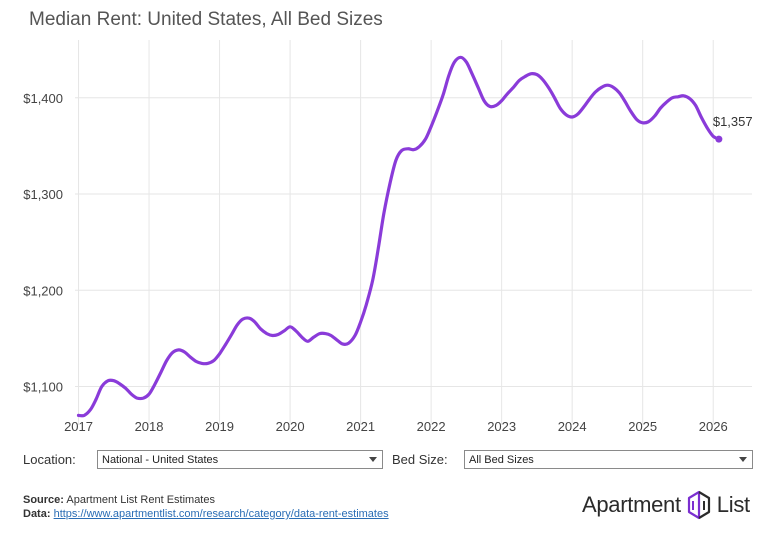 The height and width of the screenshot is (535, 777). Describe the element at coordinates (43, 98) in the screenshot. I see `y-tick-label: $1,400` at that location.